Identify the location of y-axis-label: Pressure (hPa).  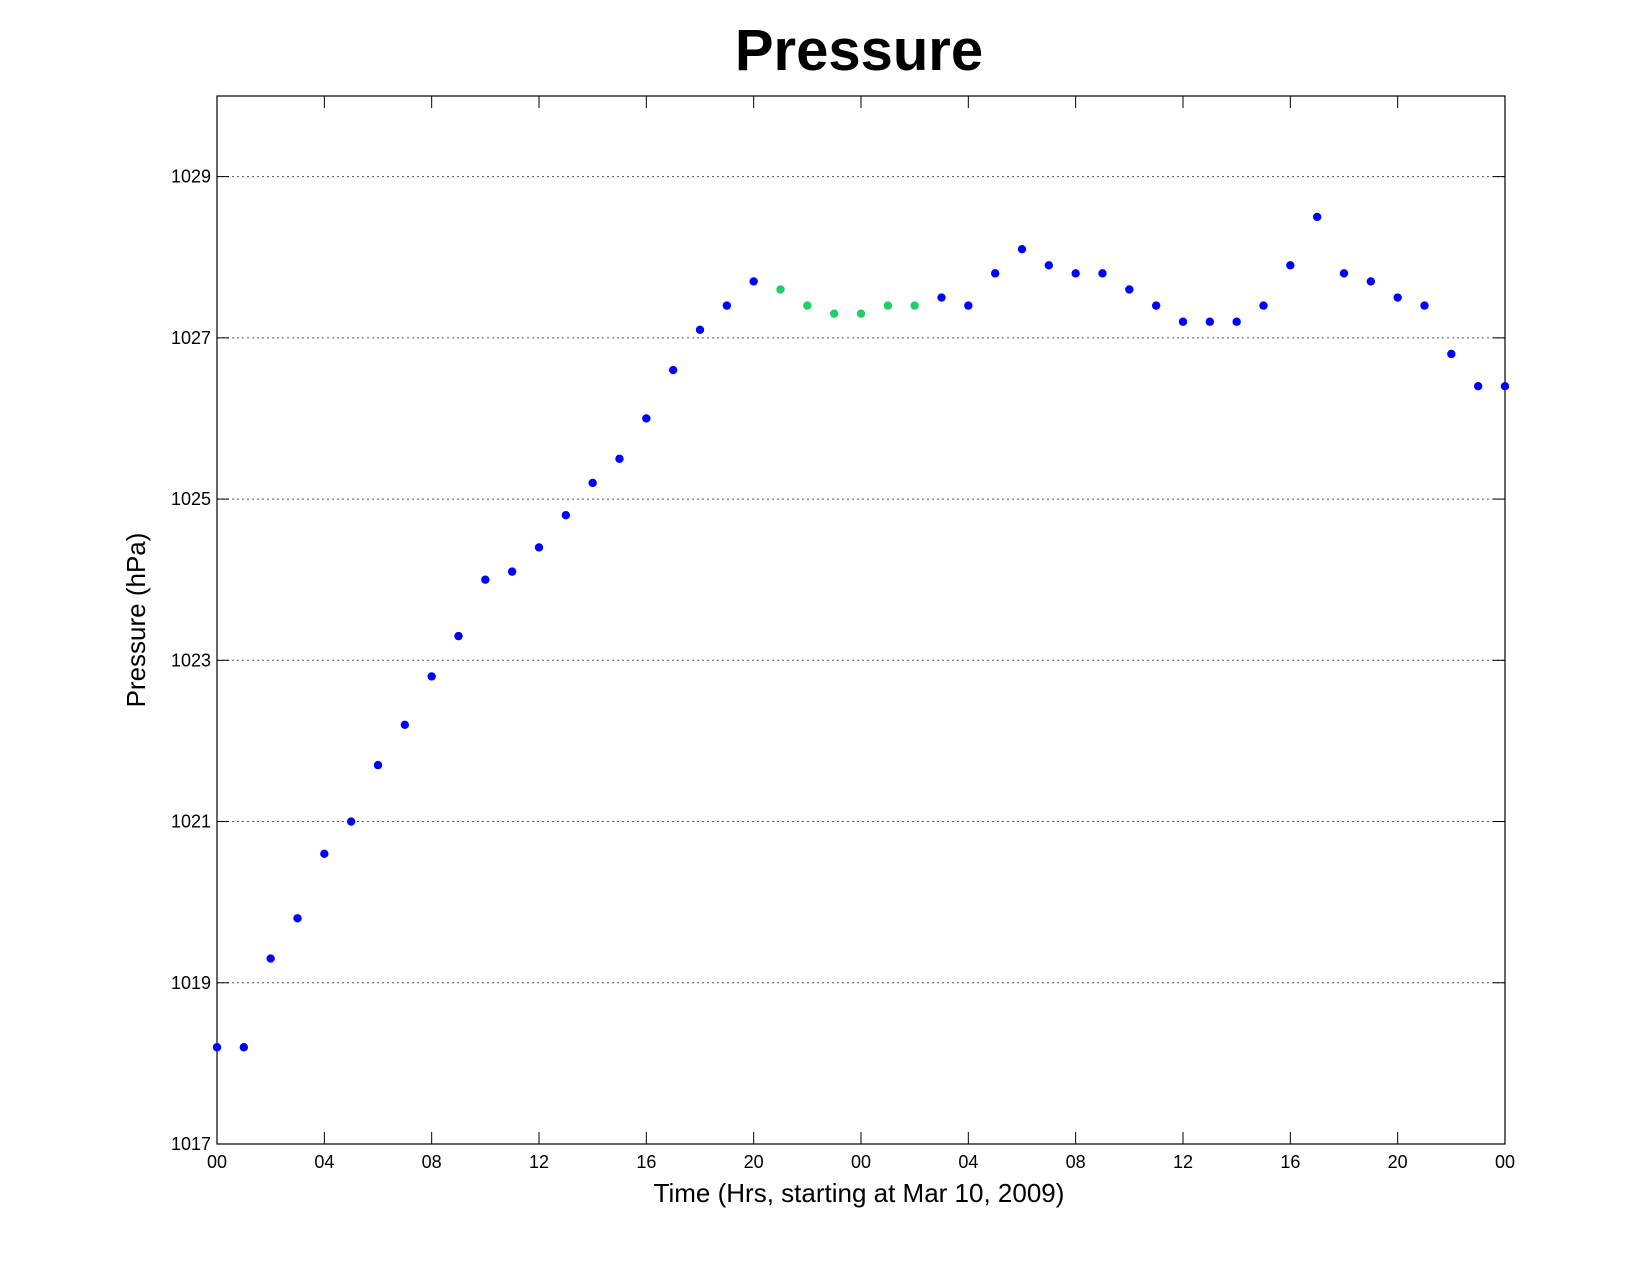
(136, 620).